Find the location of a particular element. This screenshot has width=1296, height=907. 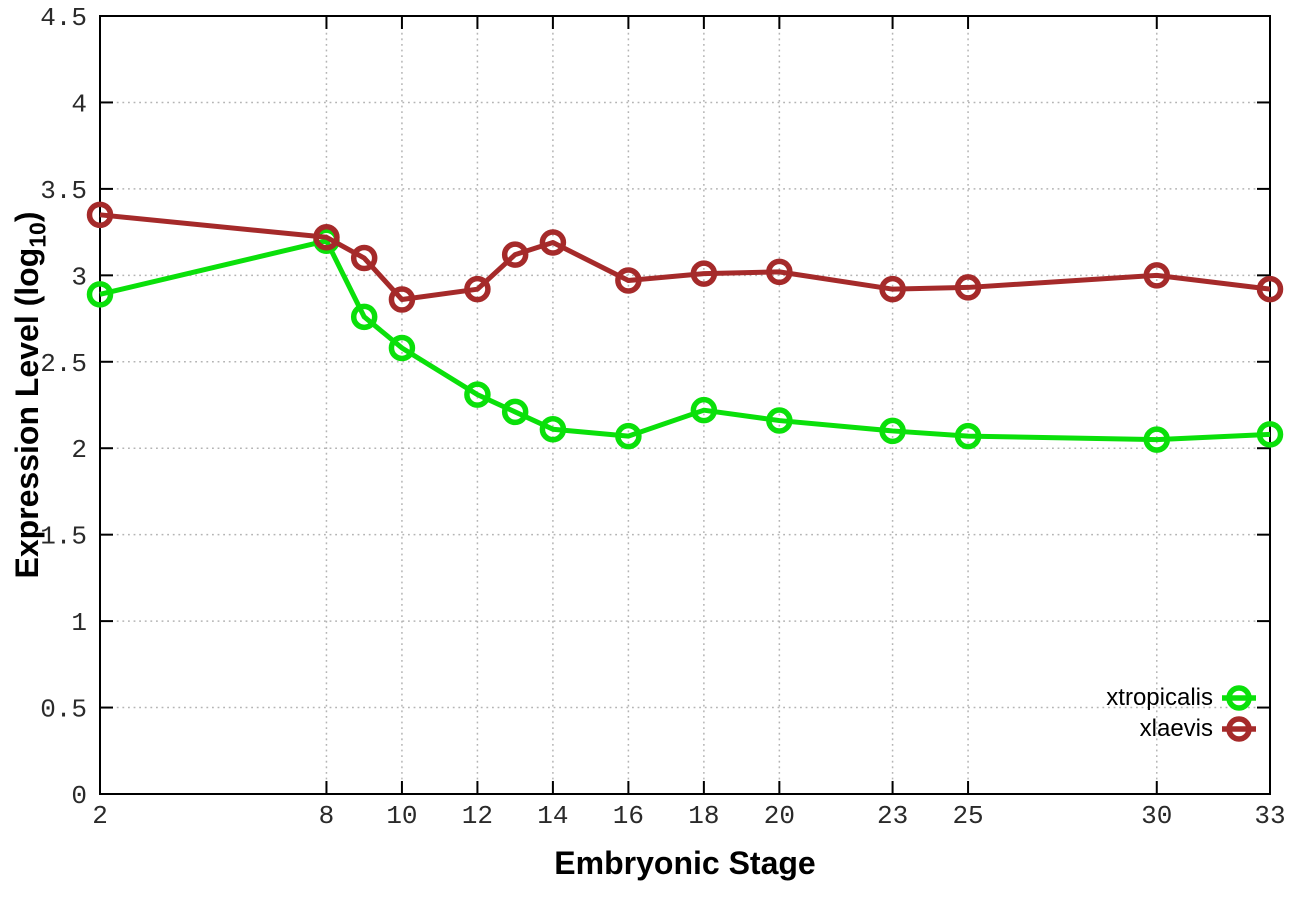

y-tick-label: 2.5 is located at coordinates (63, 364).